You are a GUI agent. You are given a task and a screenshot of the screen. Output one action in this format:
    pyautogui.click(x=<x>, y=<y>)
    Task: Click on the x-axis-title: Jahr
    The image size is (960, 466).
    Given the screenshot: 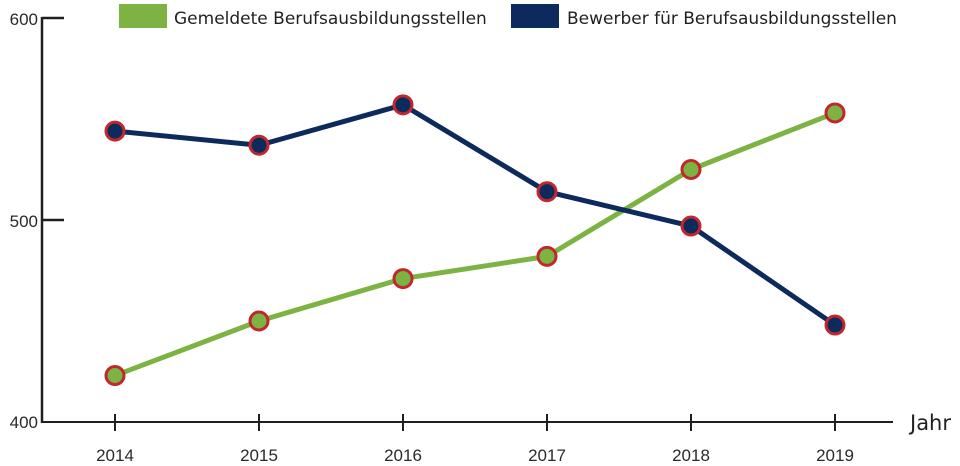 What is the action you would take?
    pyautogui.click(x=929, y=423)
    